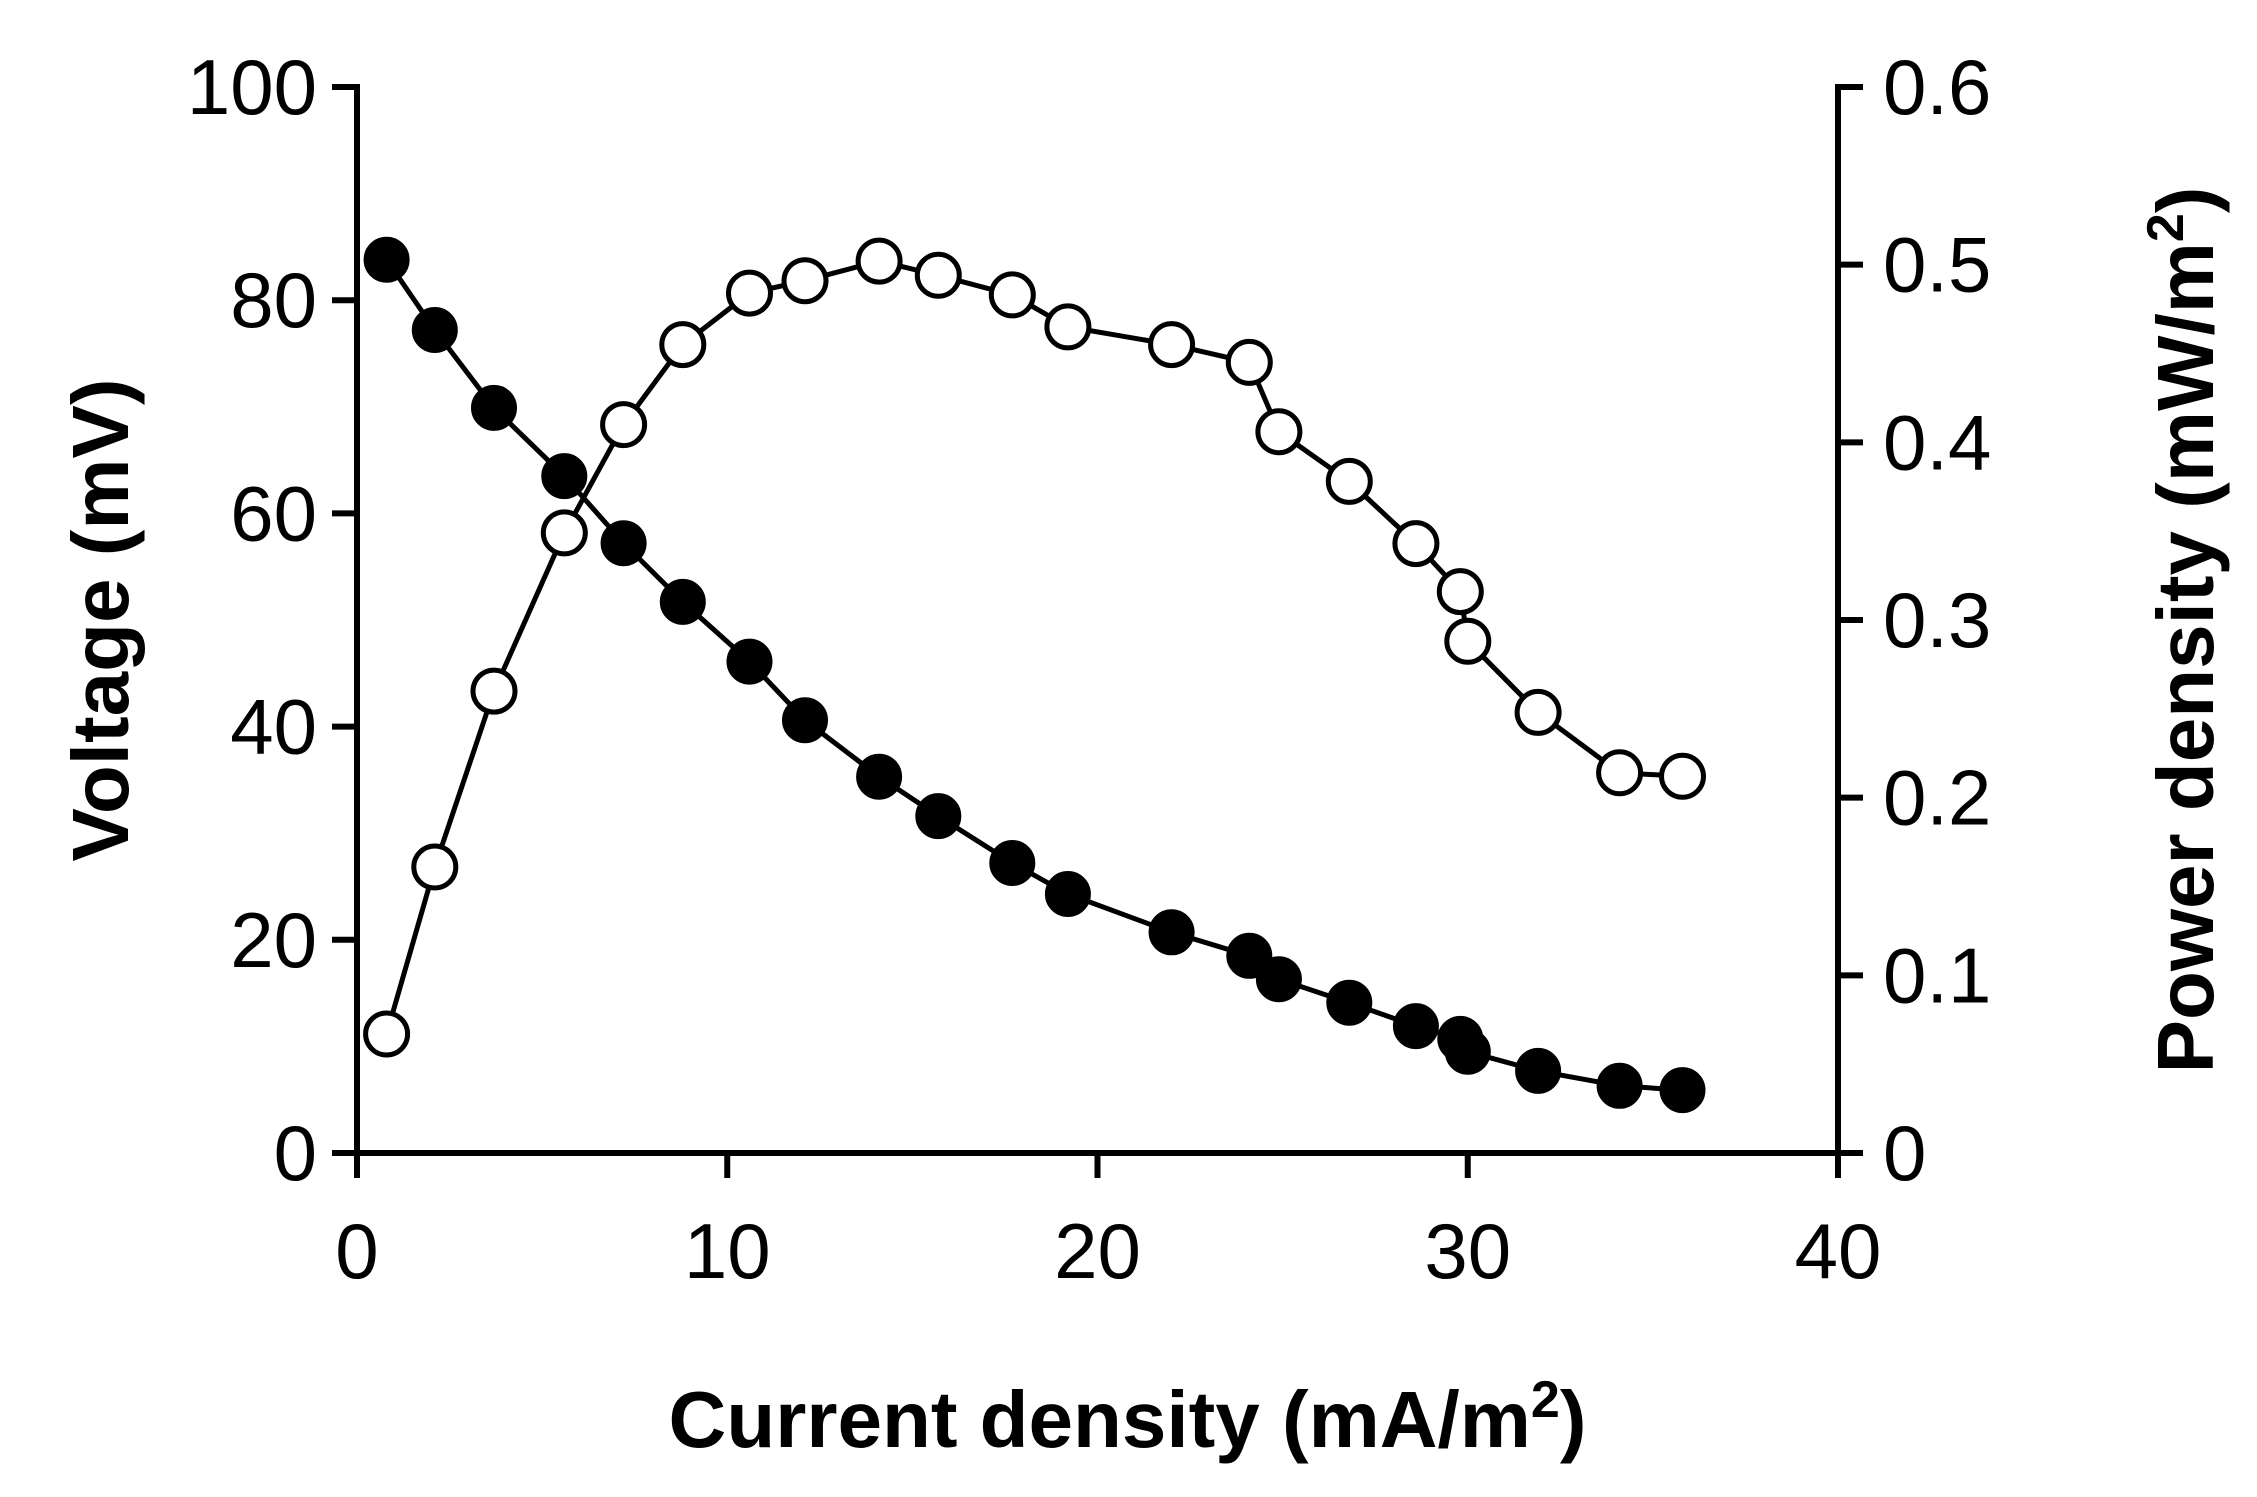 The width and height of the screenshot is (2257, 1497). Describe the element at coordinates (1097, 1251) in the screenshot. I see `x-tick-label: 20` at that location.